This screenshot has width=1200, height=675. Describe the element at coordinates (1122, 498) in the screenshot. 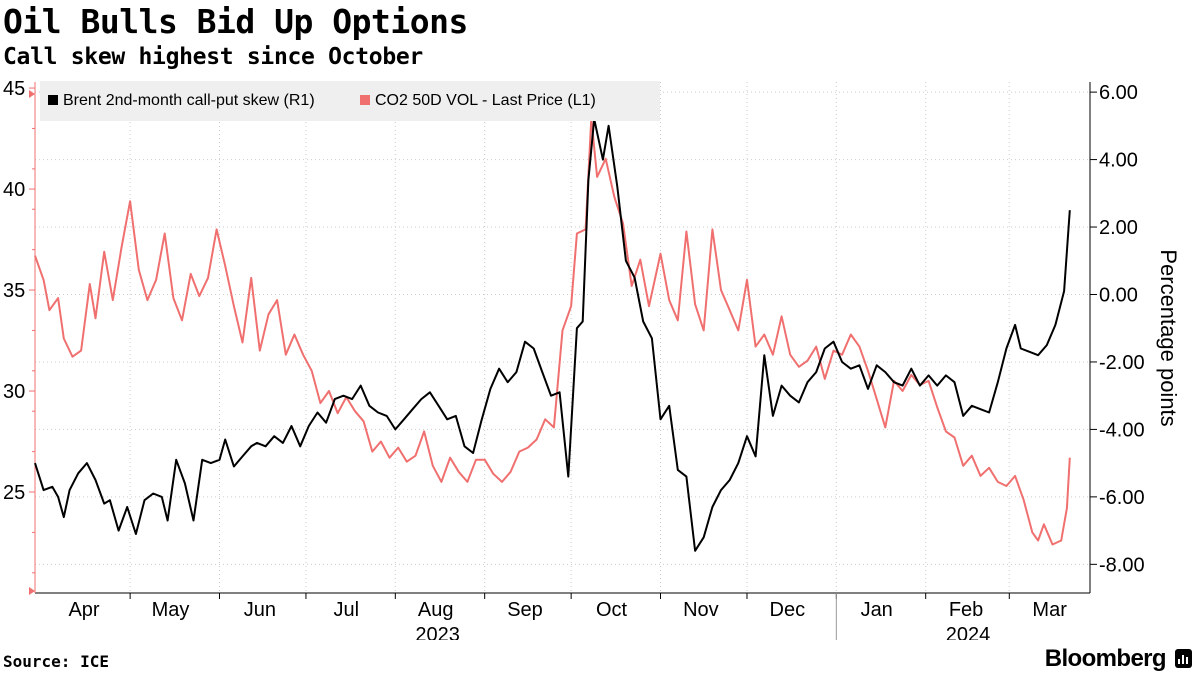

I see `right-tick-label: -6.00` at that location.